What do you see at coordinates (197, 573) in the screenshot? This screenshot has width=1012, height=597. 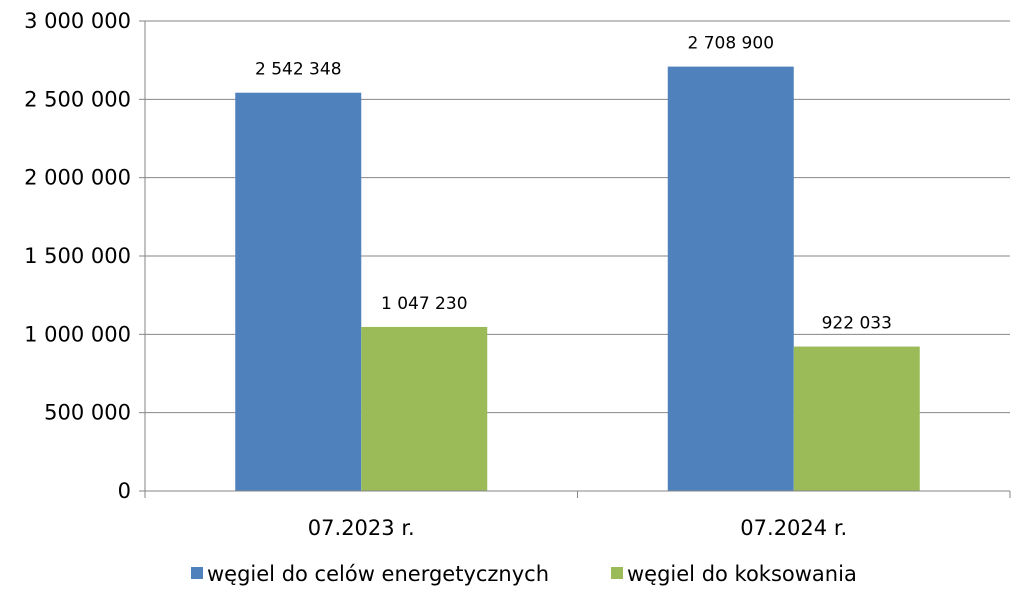 I see `legend-swatch-energetyczny` at bounding box center [197, 573].